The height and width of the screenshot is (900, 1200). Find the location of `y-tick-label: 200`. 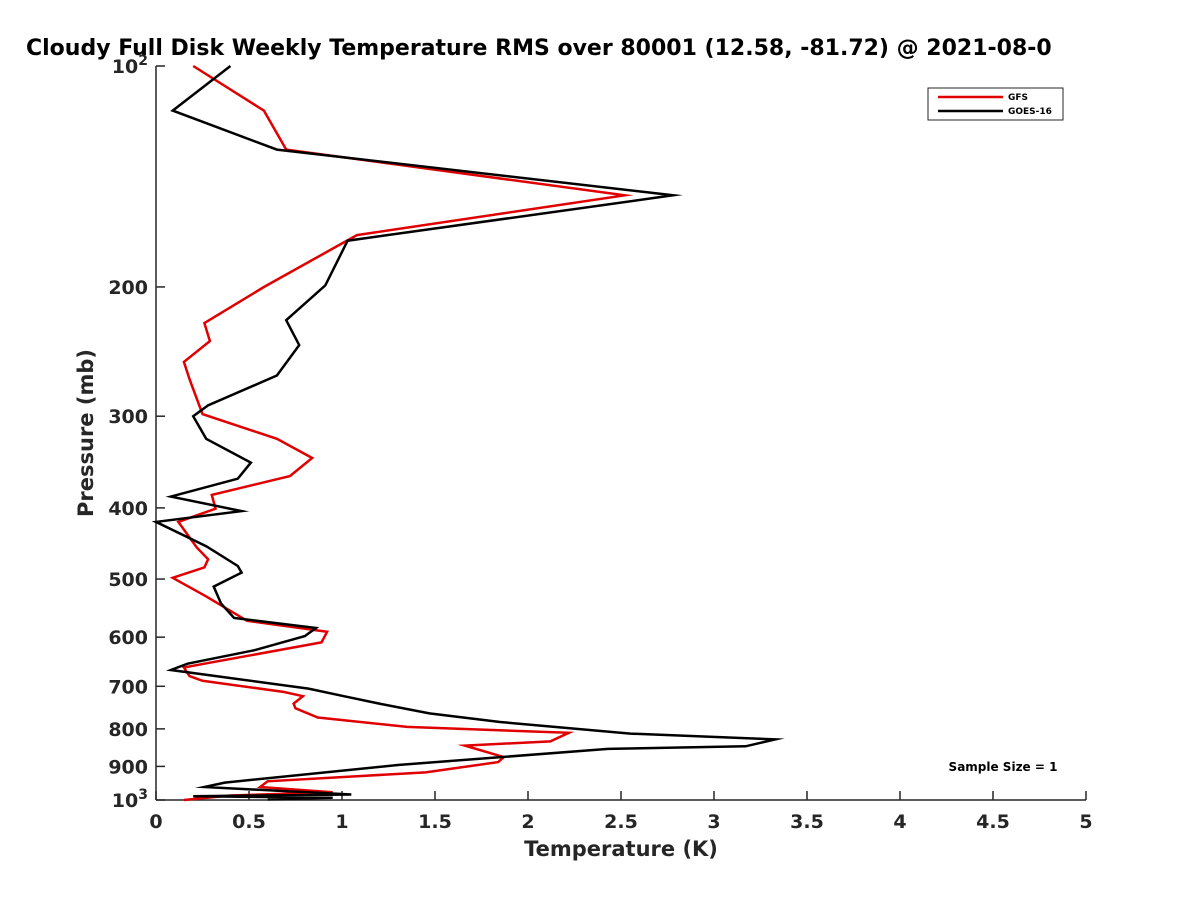

y-tick-label: 200 is located at coordinates (128, 288).